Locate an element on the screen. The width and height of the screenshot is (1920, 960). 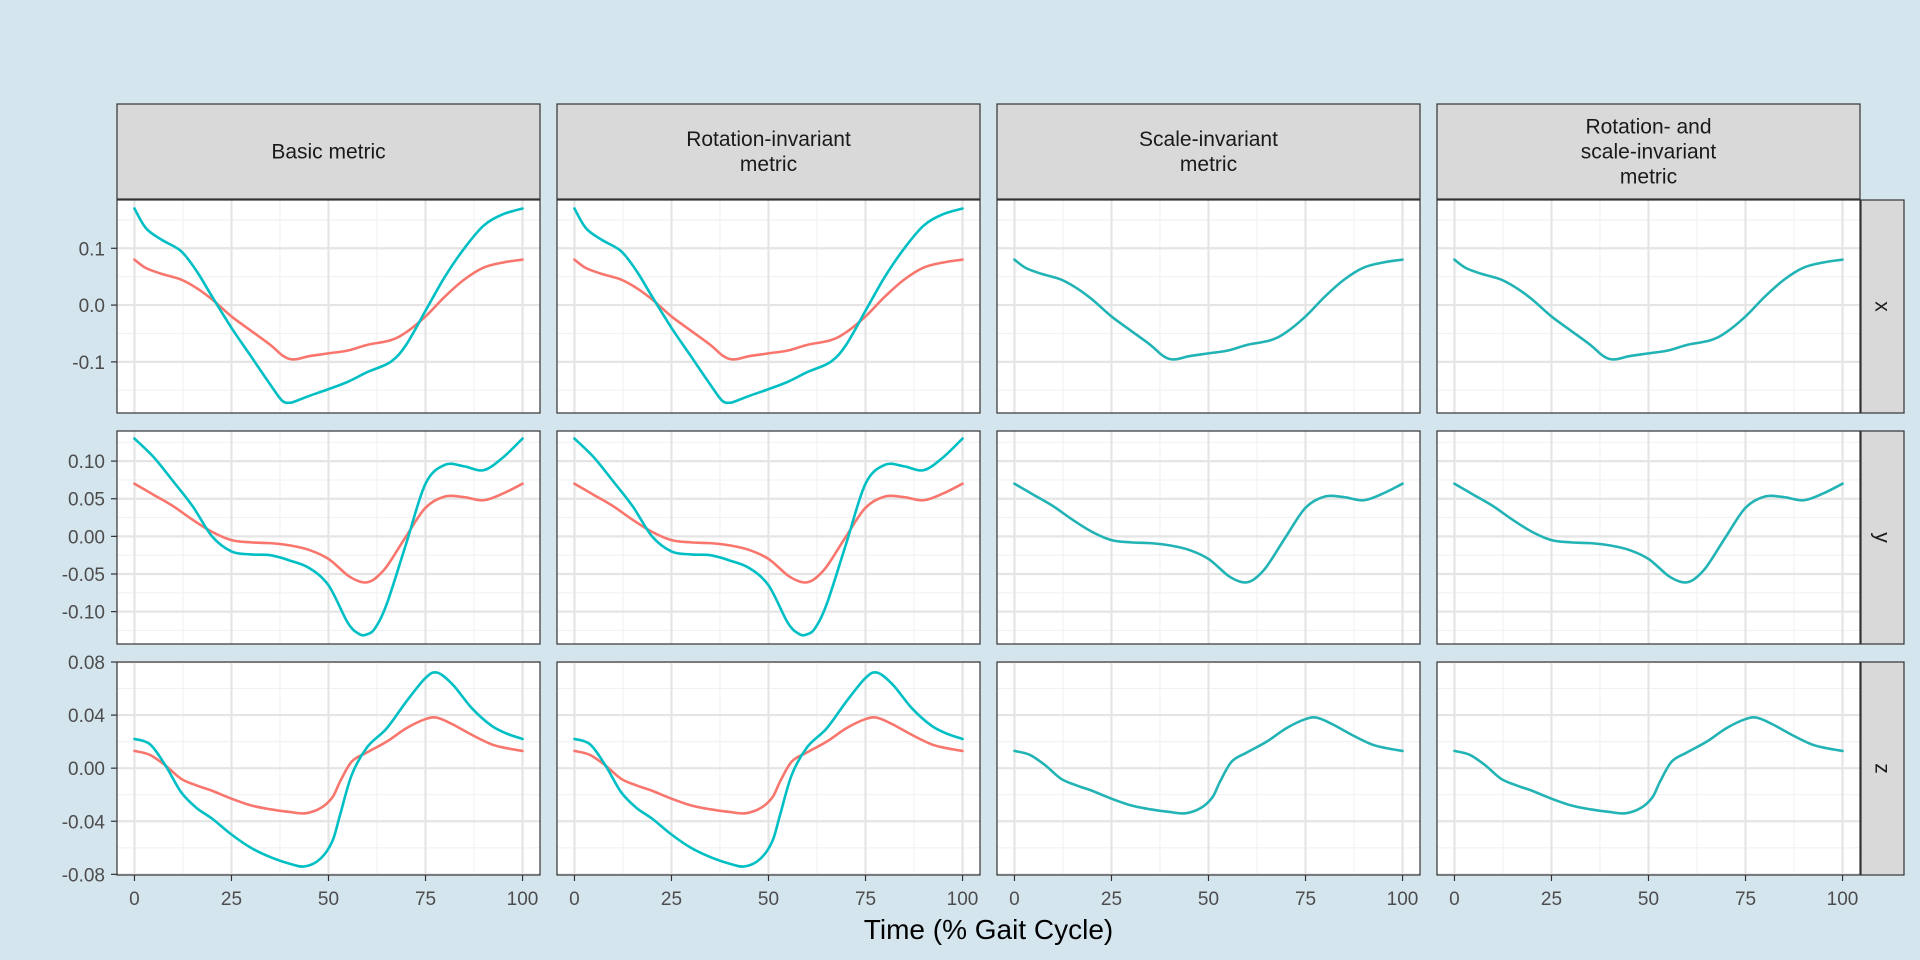
y-tick-label: 0.10 is located at coordinates (86, 462).